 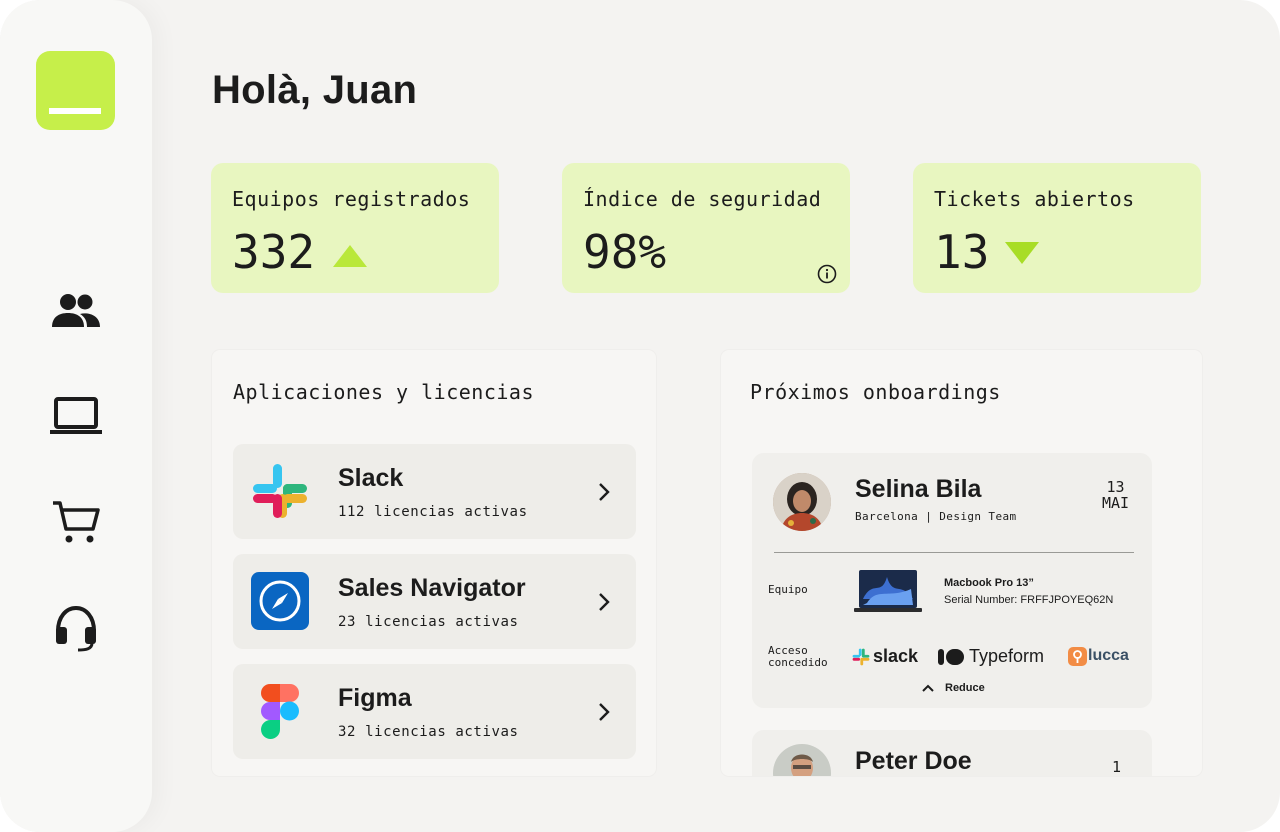 What do you see at coordinates (375, 698) in the screenshot?
I see `app-name: Figma` at bounding box center [375, 698].